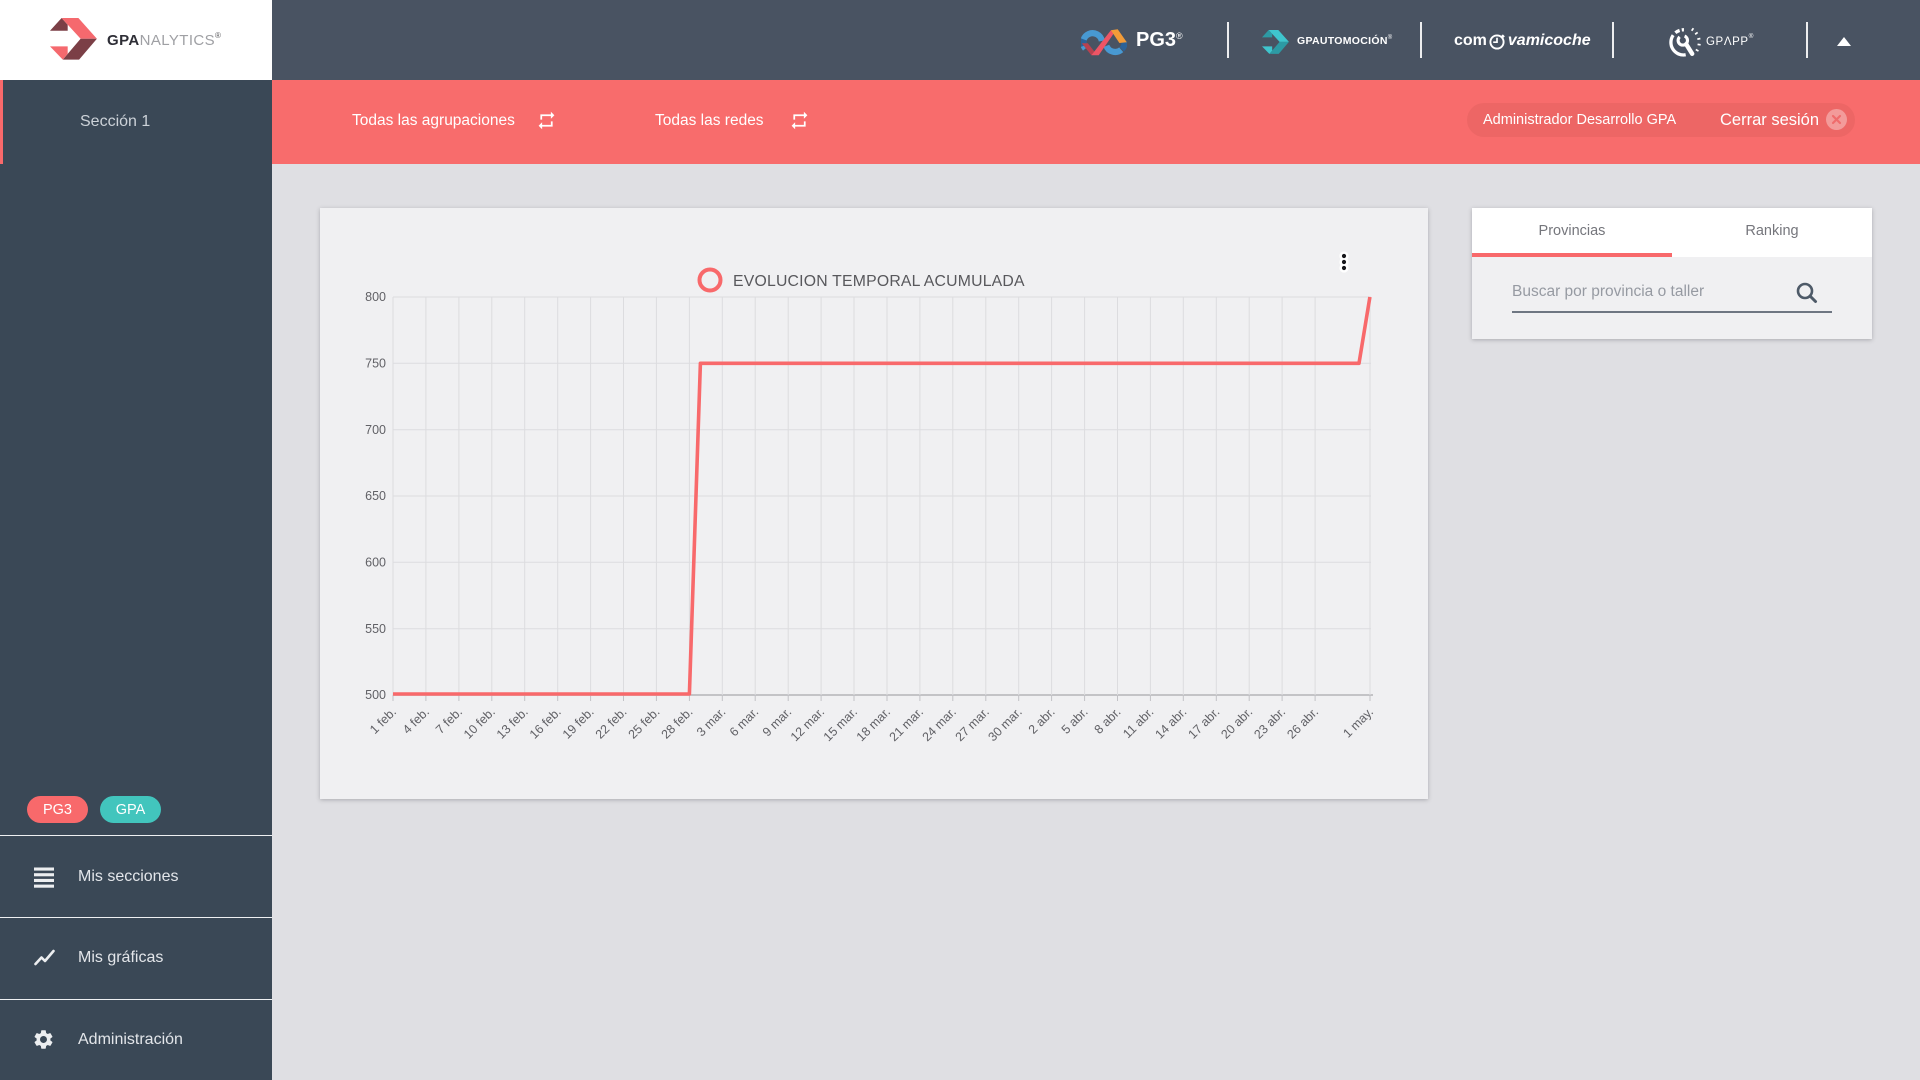 This screenshot has height=1080, width=1920. Describe the element at coordinates (972, 724) in the screenshot. I see `svg-text: 27 mar.` at that location.